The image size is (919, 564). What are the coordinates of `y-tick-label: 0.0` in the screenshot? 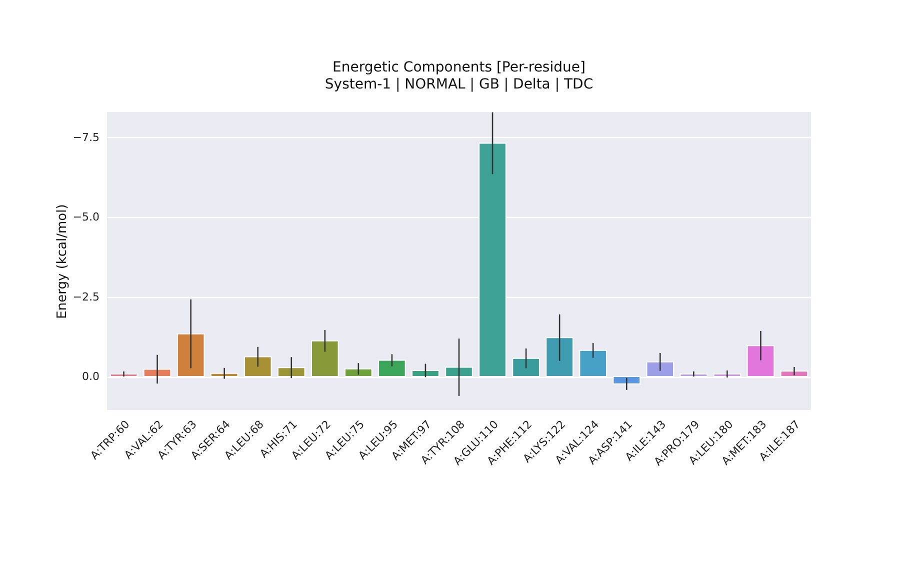 It's located at (91, 377).